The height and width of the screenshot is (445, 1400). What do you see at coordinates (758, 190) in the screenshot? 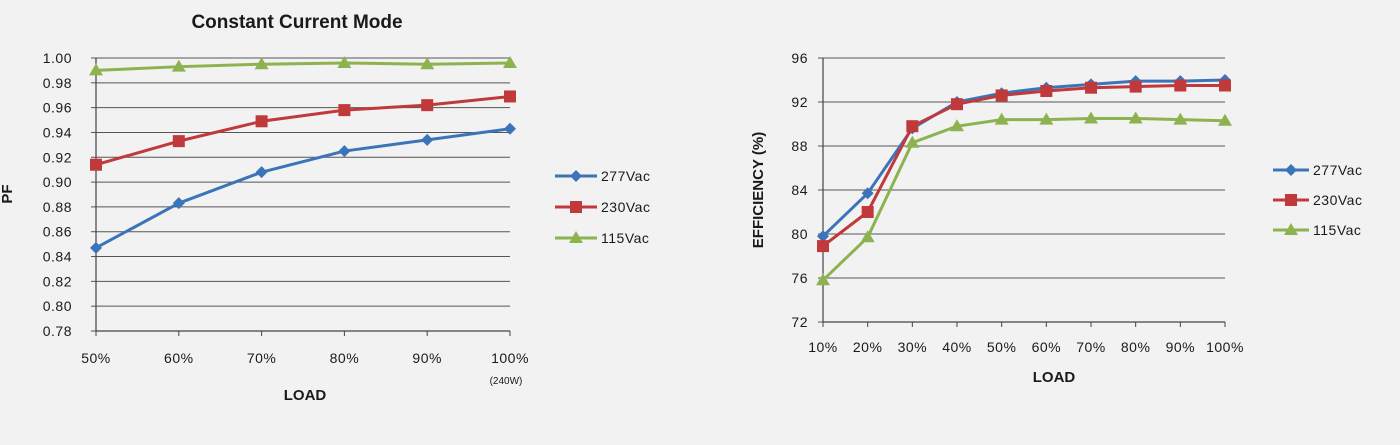
I see `y-axis-label: EFFICIENCY (%)` at bounding box center [758, 190].